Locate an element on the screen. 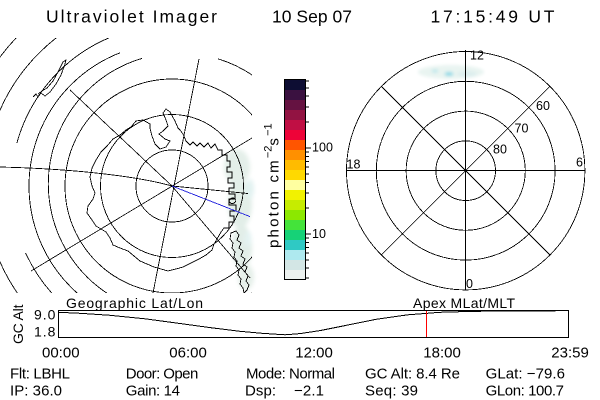  svg-text: 06:00 is located at coordinates (188, 352).